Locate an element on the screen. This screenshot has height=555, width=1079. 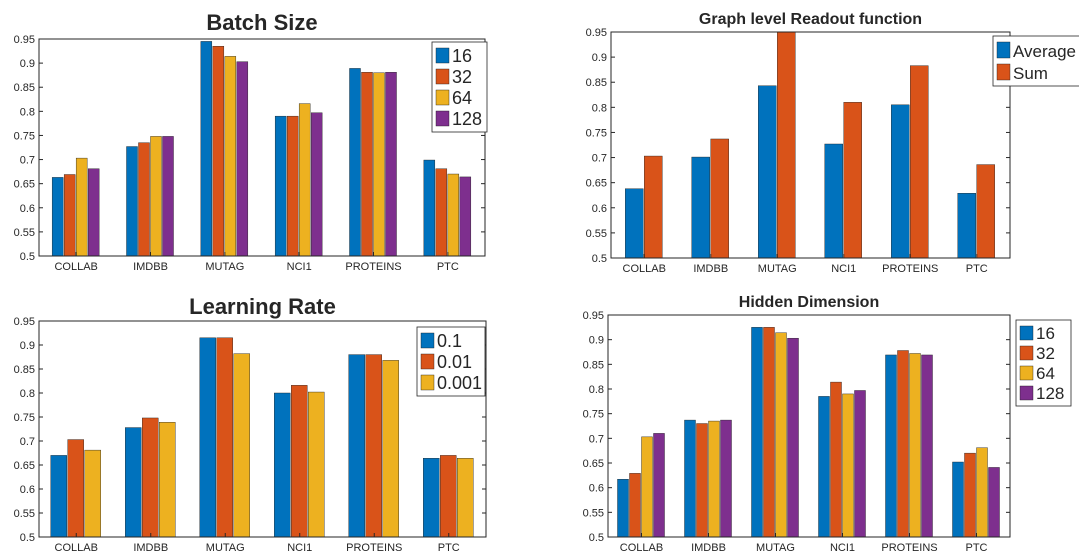
legend-label: 0.1 is located at coordinates (449, 341).